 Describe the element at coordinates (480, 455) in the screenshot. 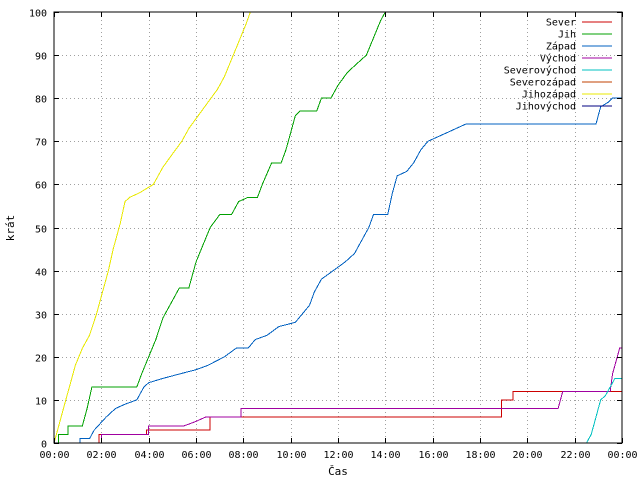

I see `x-tick-label: 18:00` at that location.